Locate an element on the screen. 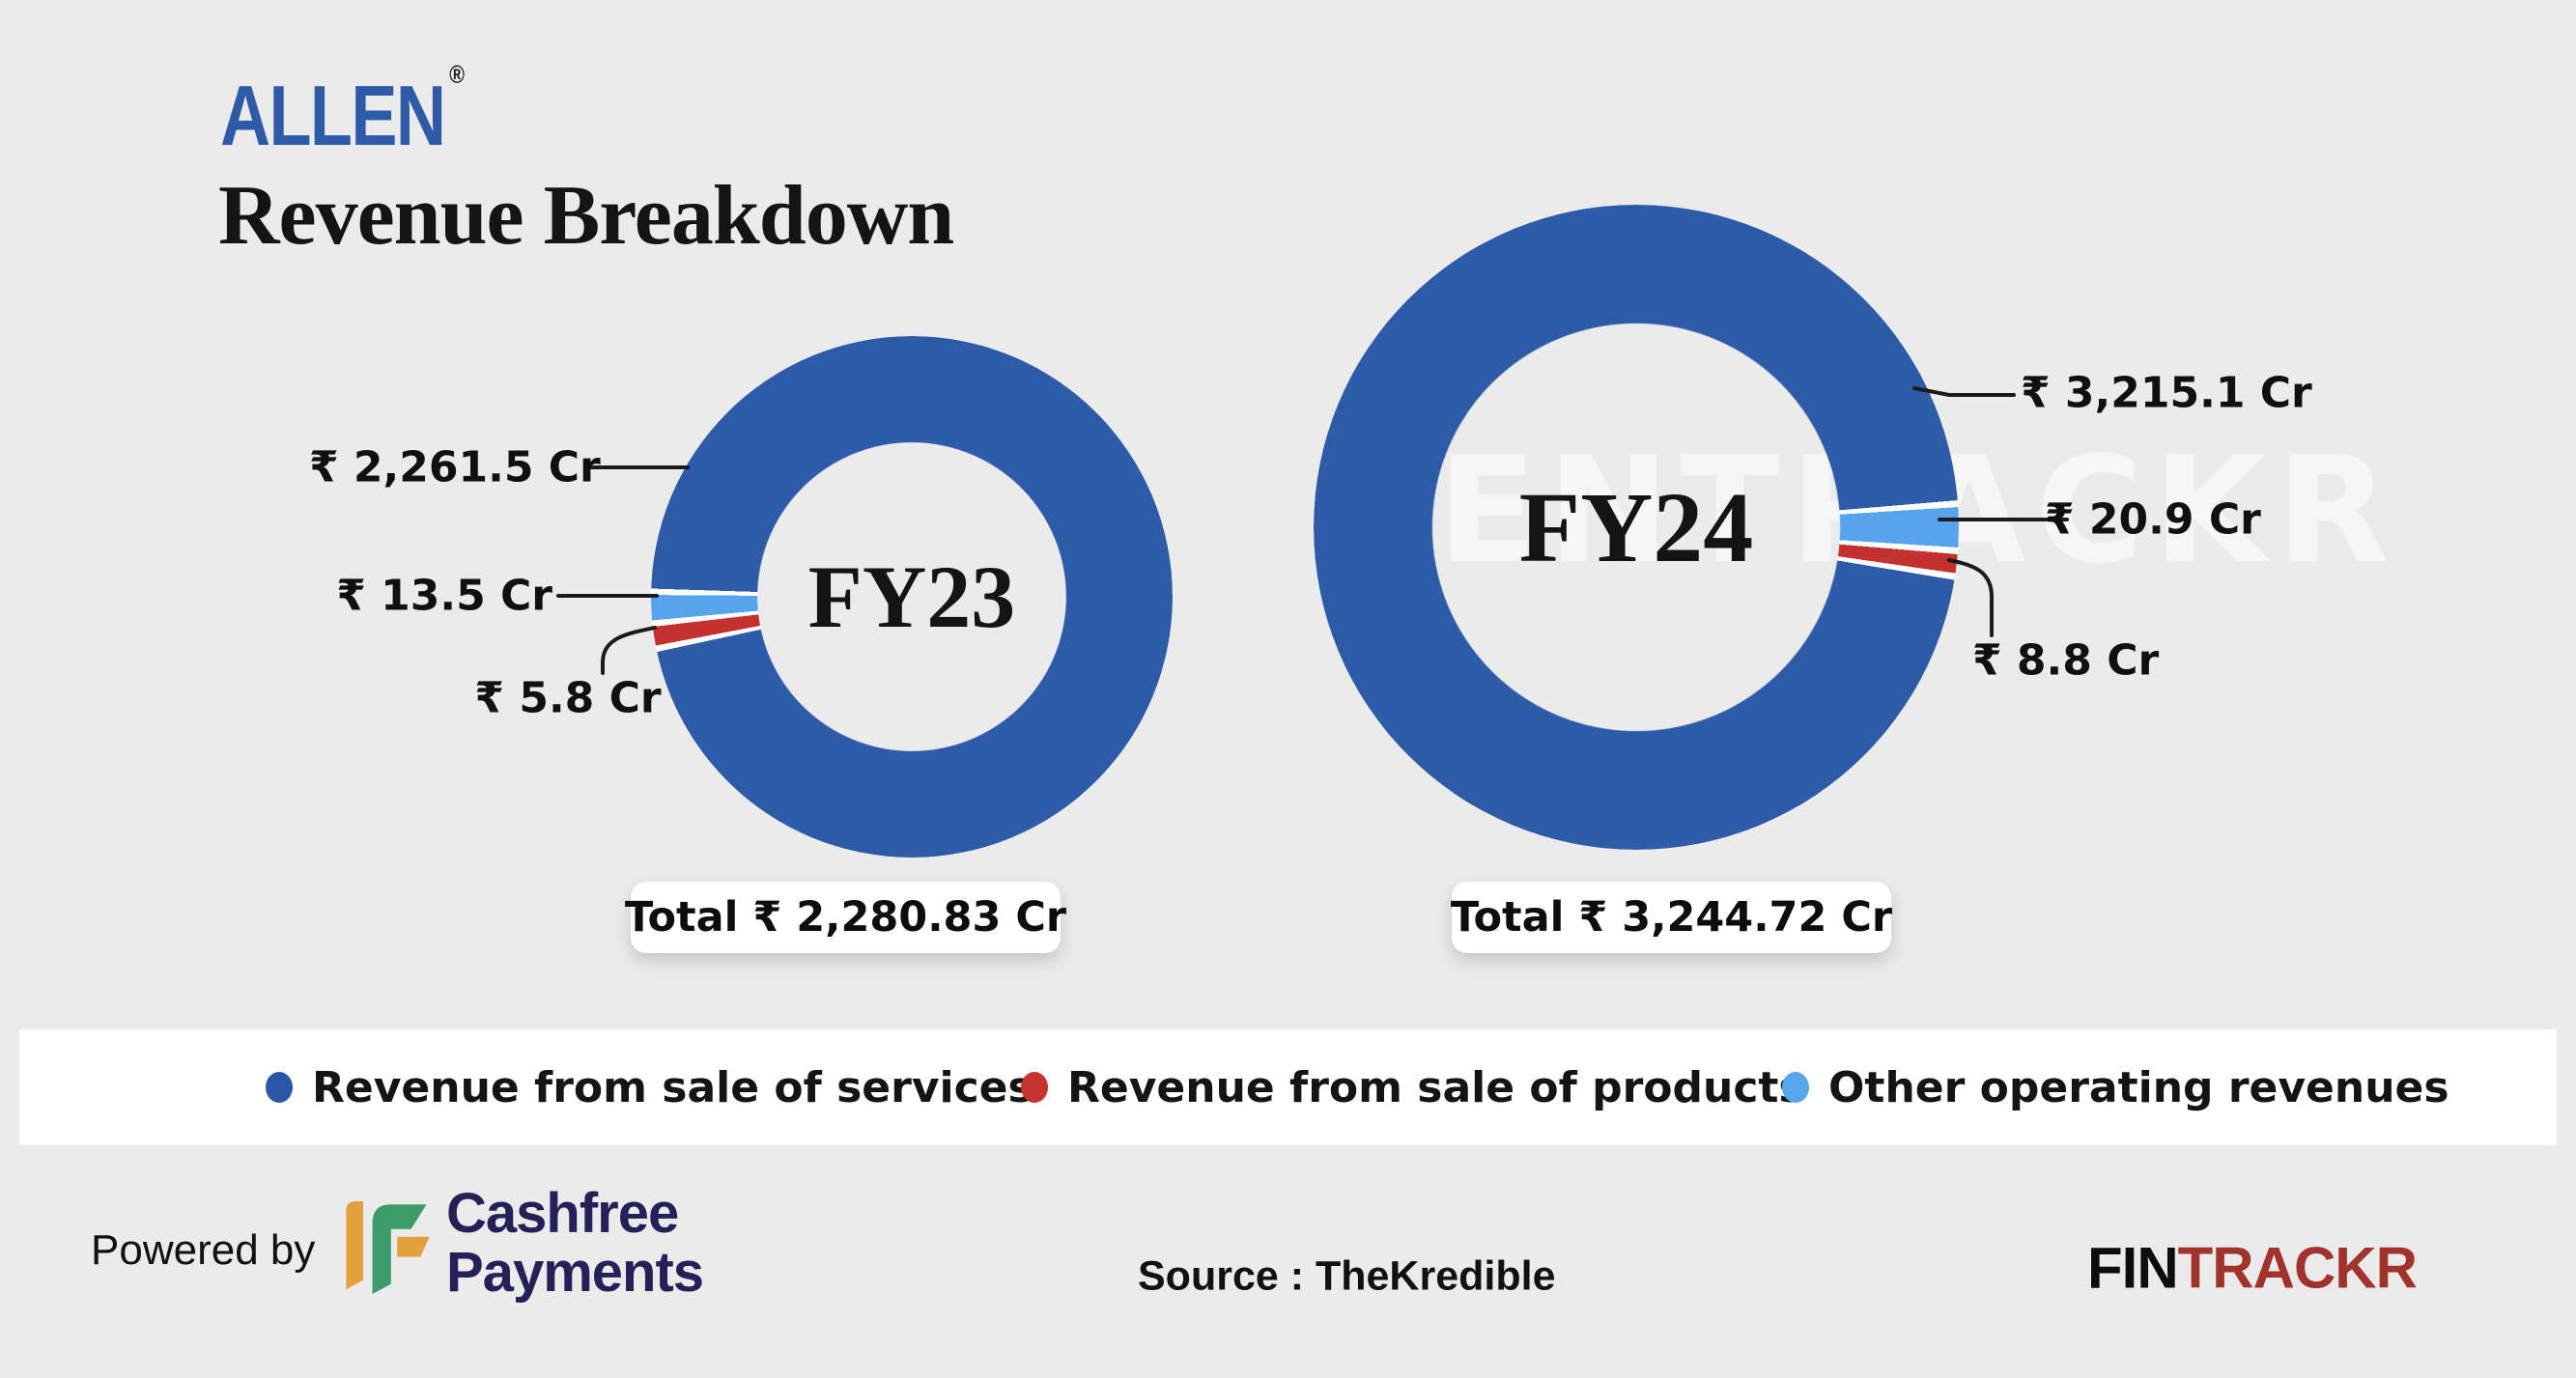  total-pill-fy24: Total ₹ 3,244.72 Cr is located at coordinates (1671, 917).